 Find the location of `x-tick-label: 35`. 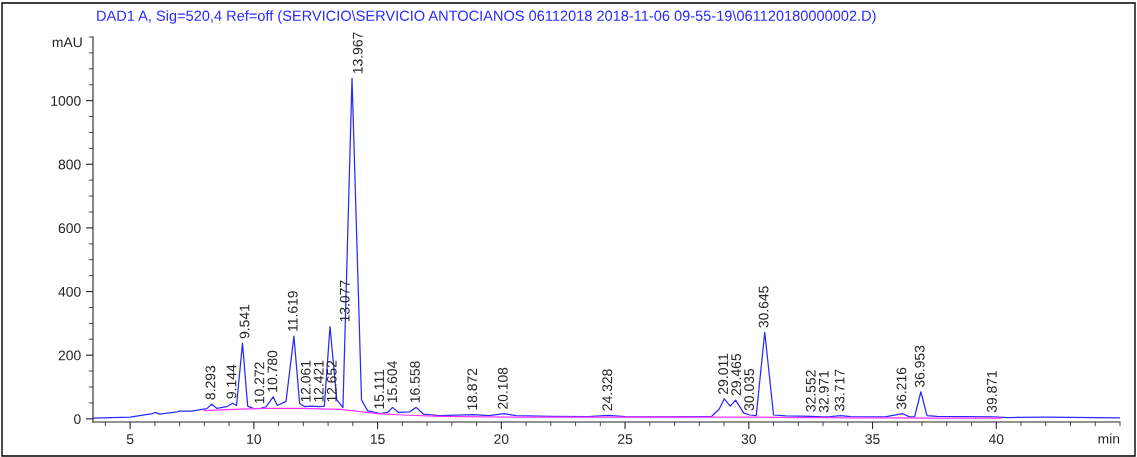

x-tick-label: 35 is located at coordinates (872, 439).